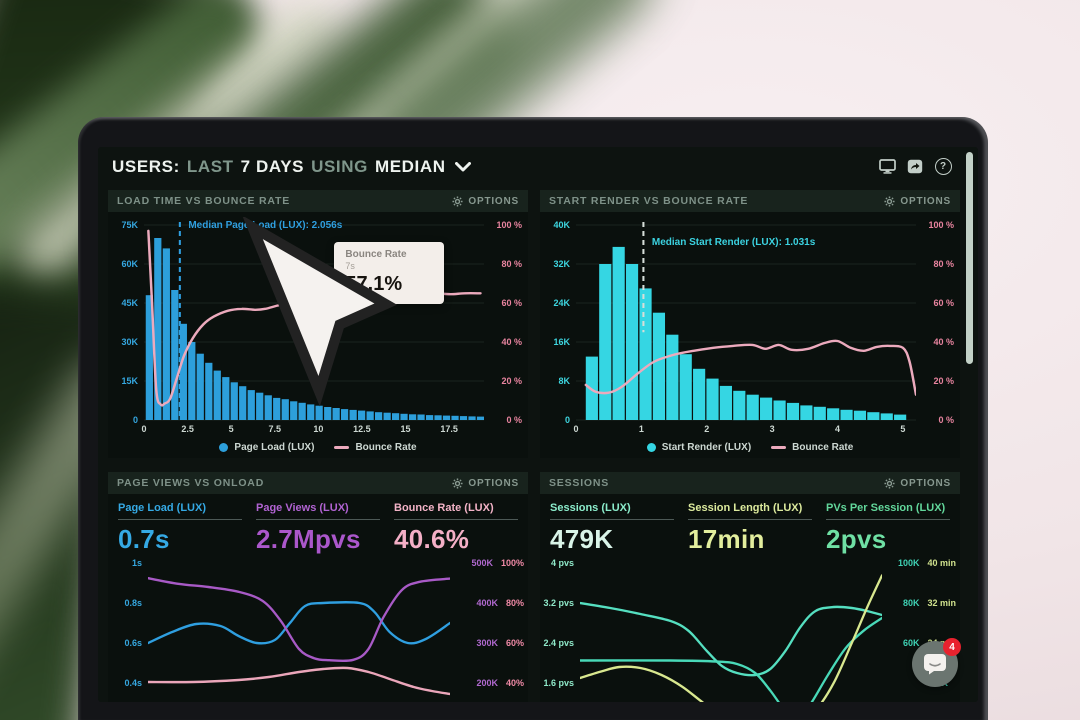 The height and width of the screenshot is (720, 1080). Describe the element at coordinates (291, 167) in the screenshot. I see `report-scope-dropdown: USERS: LAST 7 DAYS USING MEDIAN` at that location.